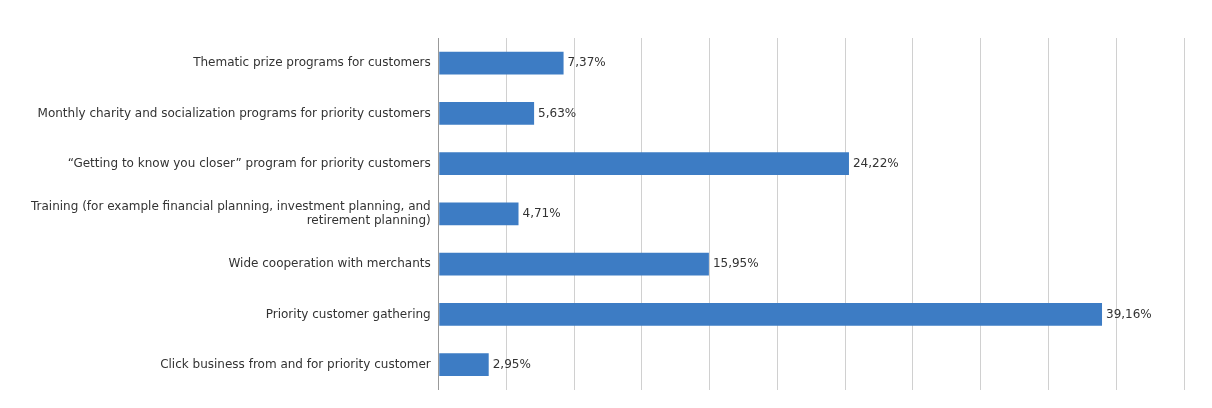  What do you see at coordinates (348, 313) in the screenshot?
I see `y-tick-label: Priority customer gathering` at bounding box center [348, 313].